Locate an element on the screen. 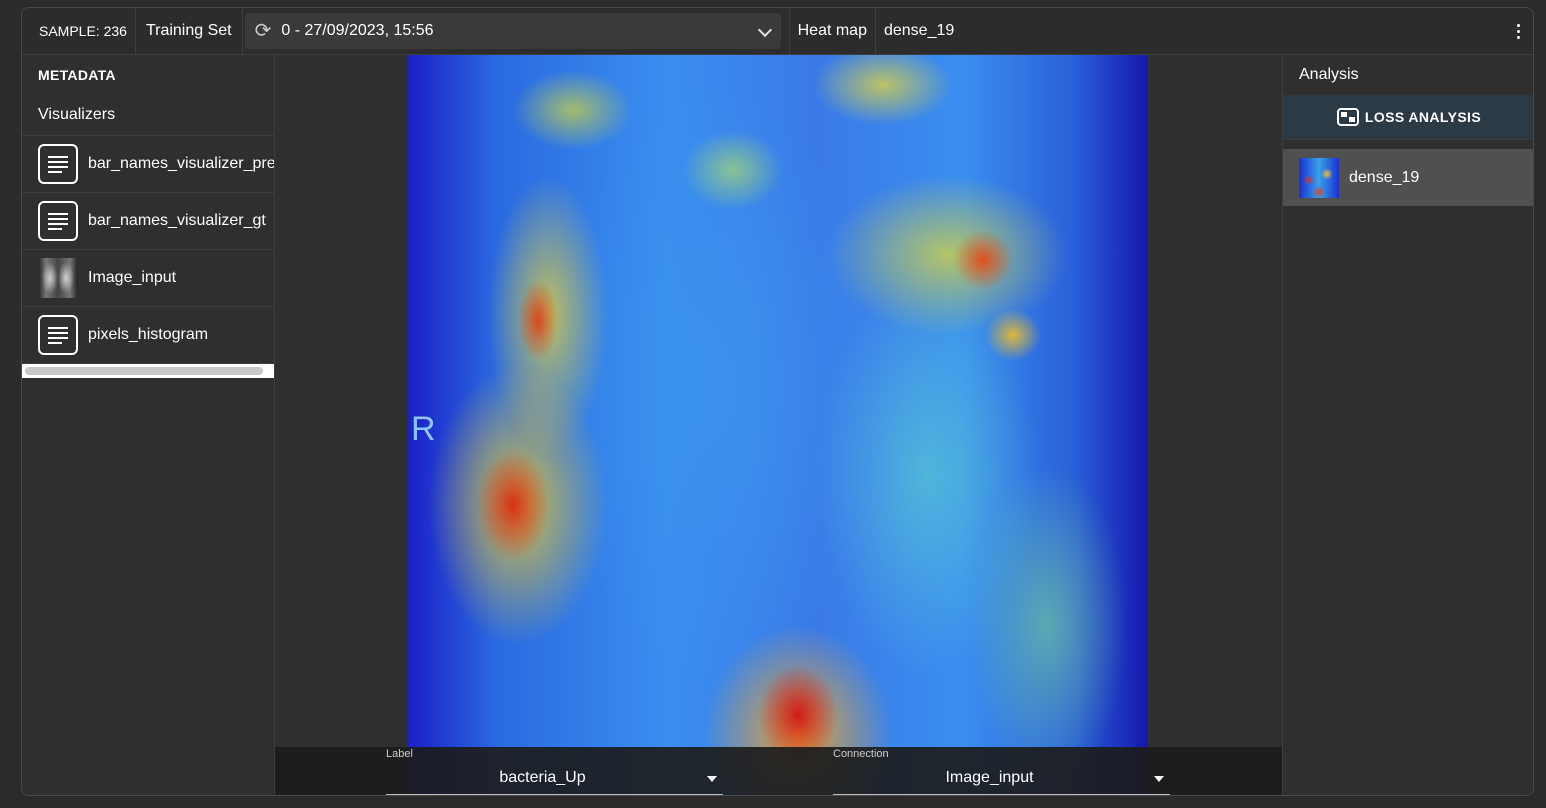 Image resolution: width=1546 pixels, height=808 pixels. connection-select: Connection Image_input is located at coordinates (1001, 771).